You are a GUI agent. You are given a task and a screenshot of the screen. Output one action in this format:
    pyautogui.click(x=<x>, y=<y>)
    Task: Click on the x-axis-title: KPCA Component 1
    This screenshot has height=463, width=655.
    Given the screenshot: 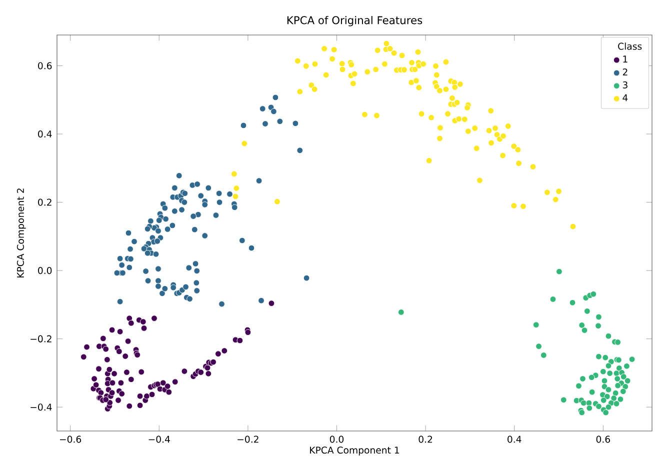 What is the action you would take?
    pyautogui.click(x=354, y=451)
    